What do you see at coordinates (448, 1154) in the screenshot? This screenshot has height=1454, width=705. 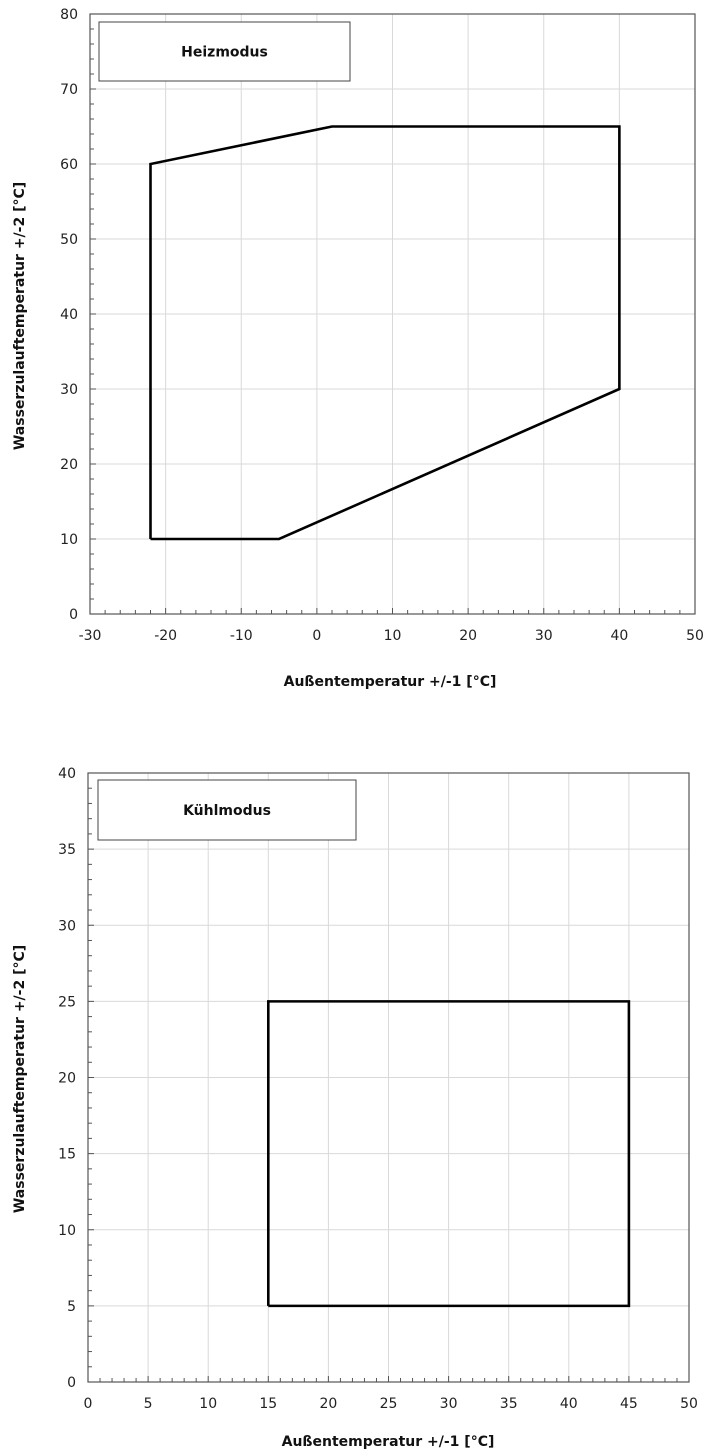 I see `operating-range-outline` at bounding box center [448, 1154].